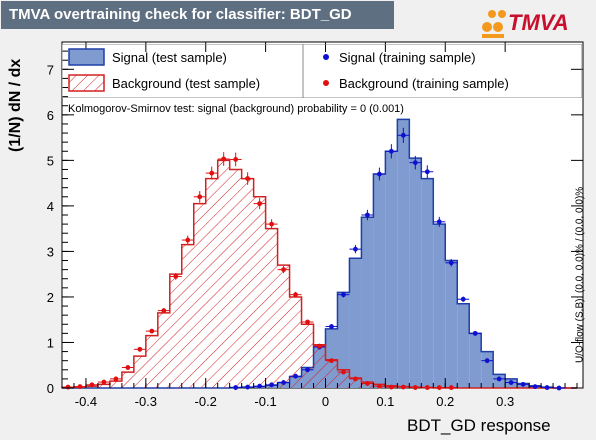 The height and width of the screenshot is (440, 596). Describe the element at coordinates (86, 83) in the screenshot. I see `legend-swatch-background-test` at that location.